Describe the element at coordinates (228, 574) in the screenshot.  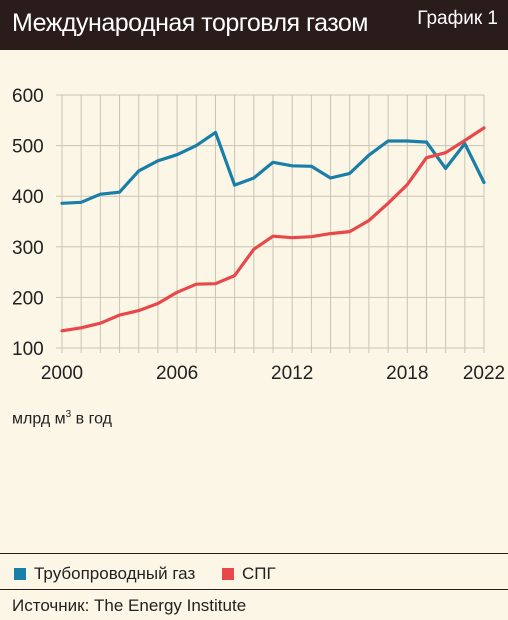
I see `legend-swatch-lng` at that location.